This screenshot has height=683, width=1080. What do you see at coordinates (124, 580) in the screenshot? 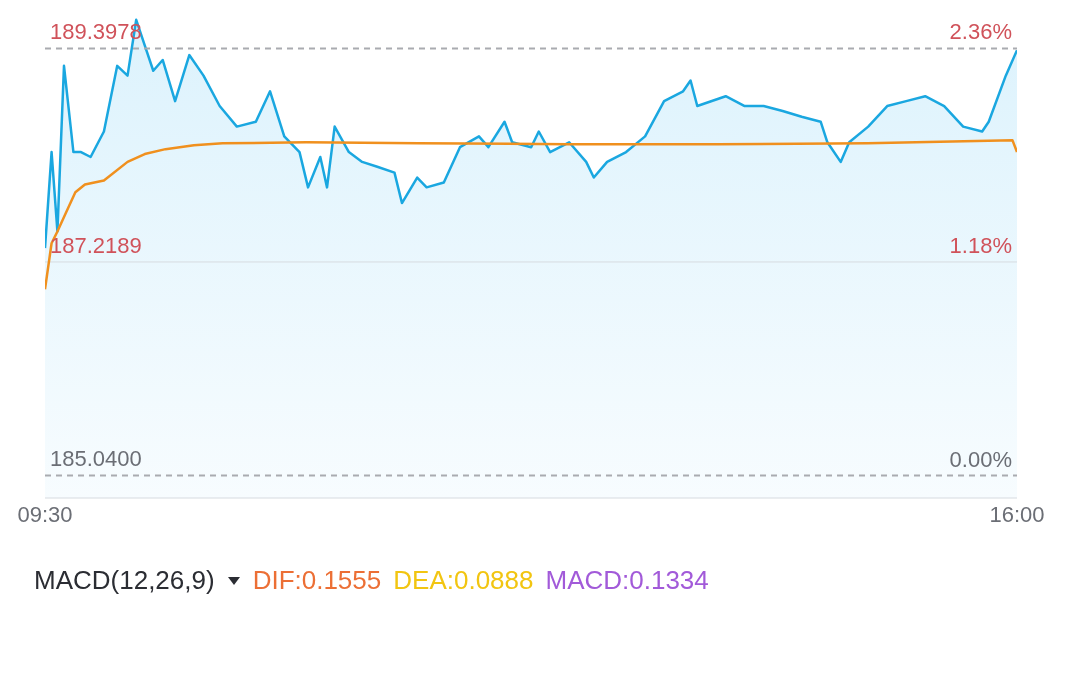
I see `text: MACD(12,26,9)` at bounding box center [124, 580].